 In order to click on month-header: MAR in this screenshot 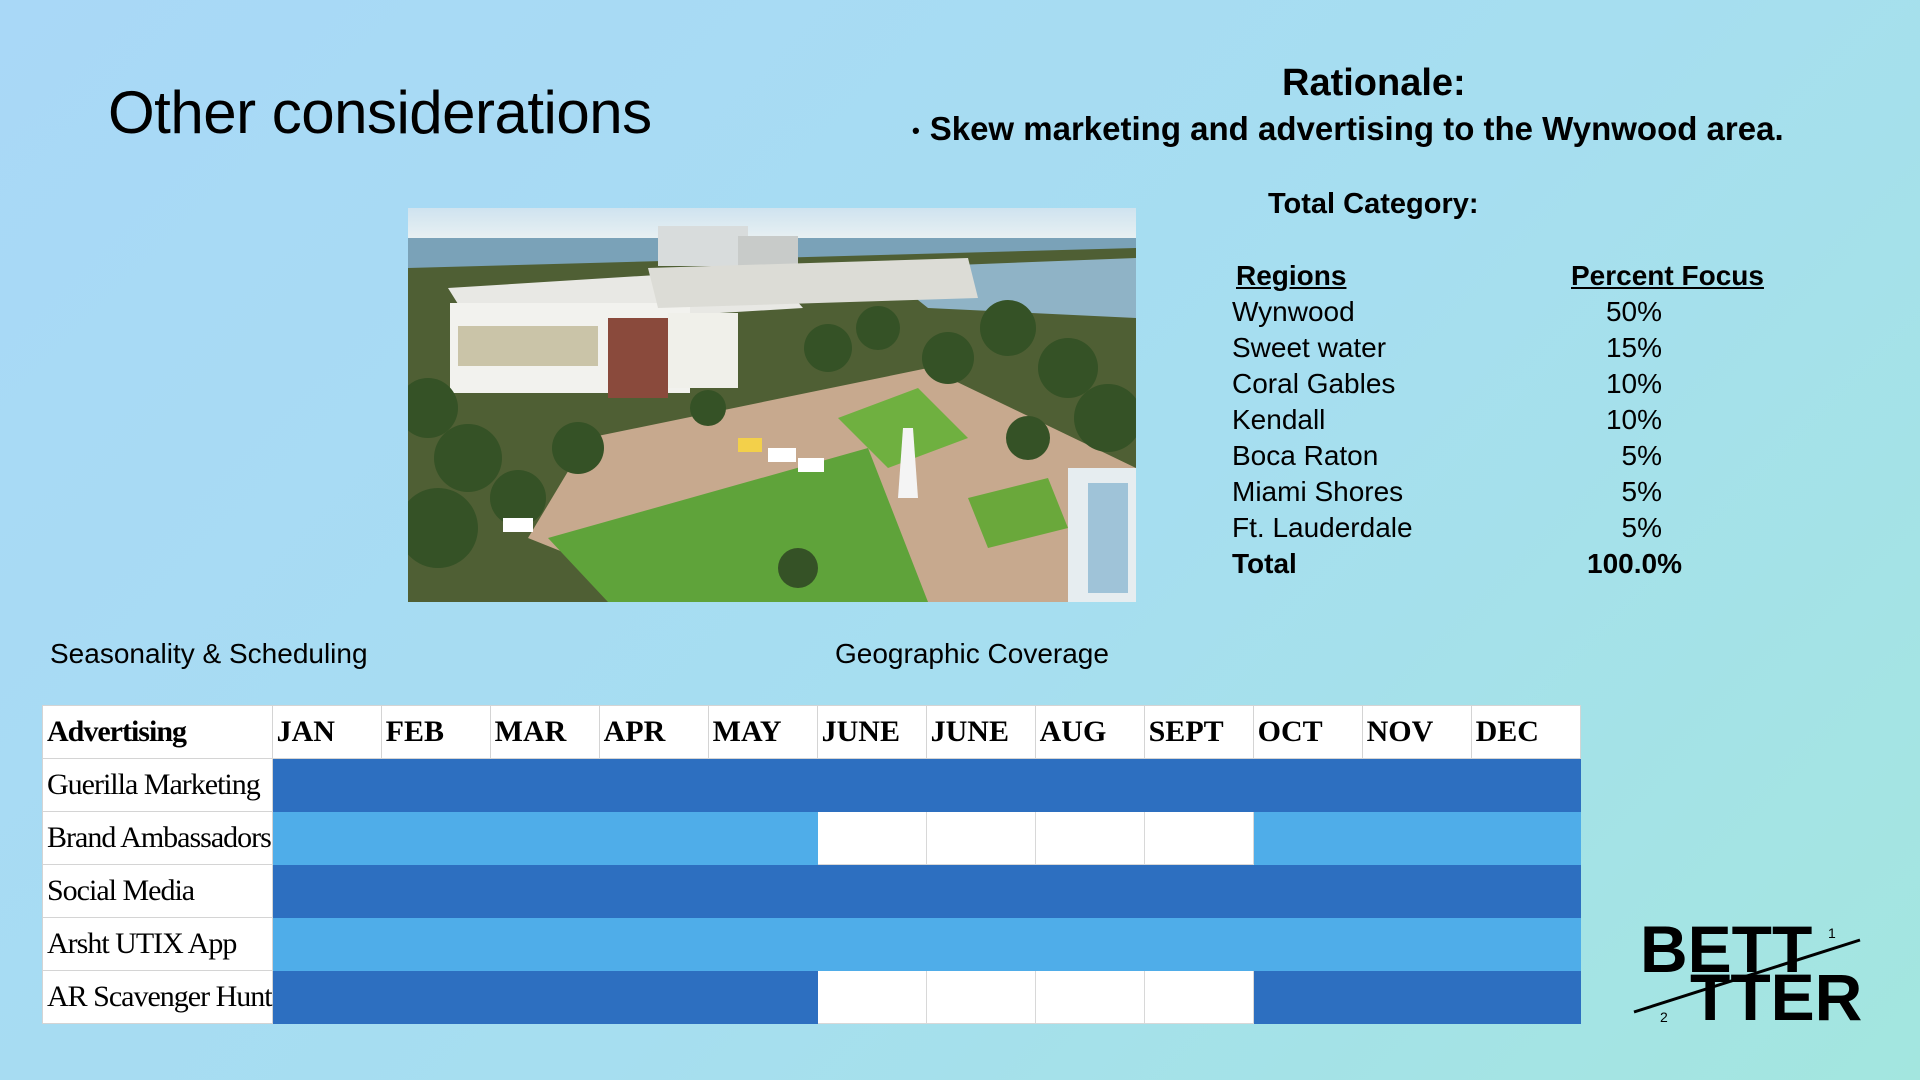, I will do `click(544, 732)`.